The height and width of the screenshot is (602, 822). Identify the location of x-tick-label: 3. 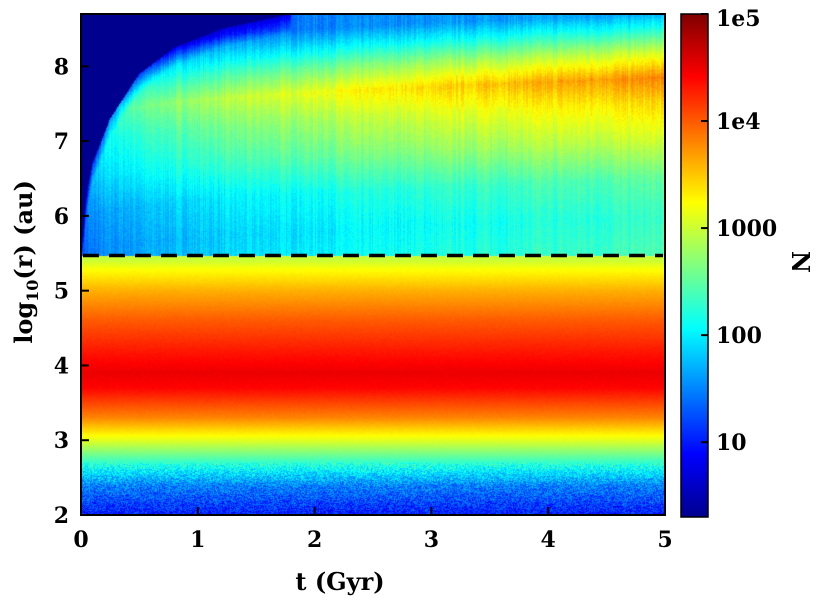
(431, 540).